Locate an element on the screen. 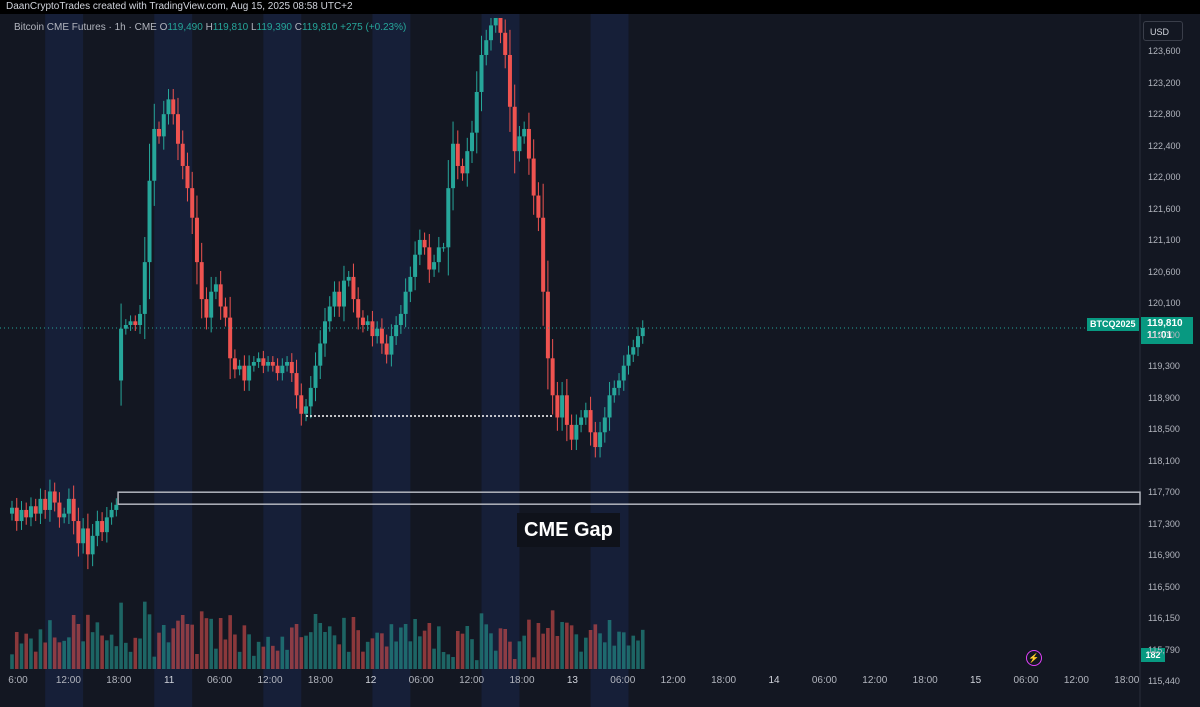  last-price: 119,810 is located at coordinates (1165, 323).